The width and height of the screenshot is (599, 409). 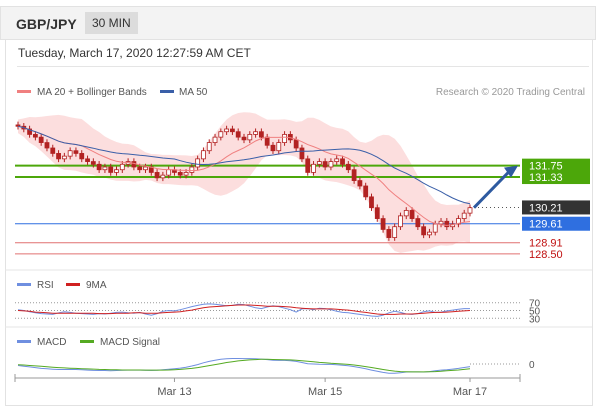 I want to click on macd-line, so click(x=244, y=366).